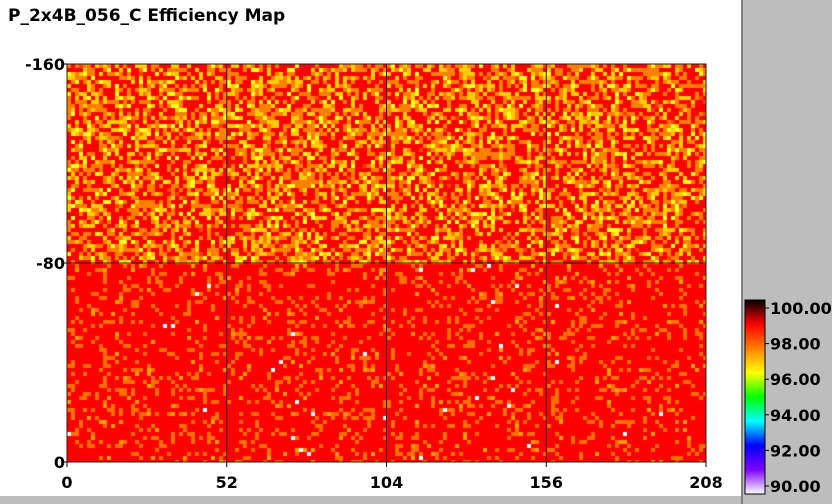 This screenshot has width=832, height=504. Describe the element at coordinates (50, 263) in the screenshot. I see `y-tick-label: -80` at that location.